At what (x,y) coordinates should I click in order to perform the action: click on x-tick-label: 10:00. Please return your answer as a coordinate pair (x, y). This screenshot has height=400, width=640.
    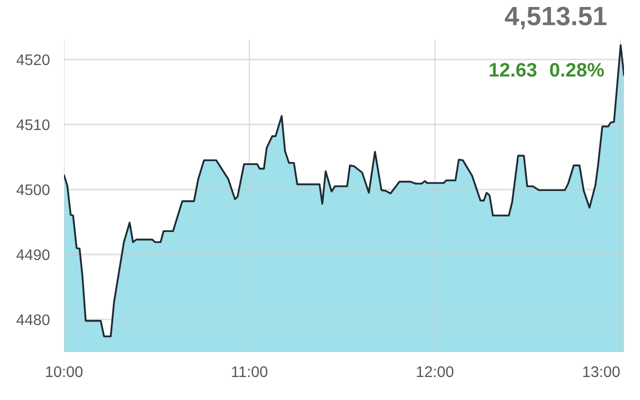
    Looking at the image, I should click on (64, 372).